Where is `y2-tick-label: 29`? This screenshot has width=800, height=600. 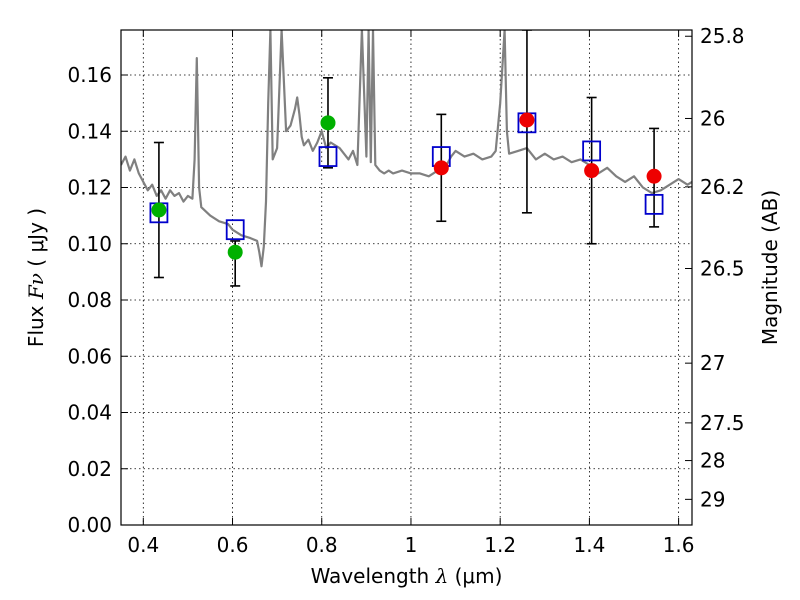 y2-tick-label: 29 is located at coordinates (712, 499).